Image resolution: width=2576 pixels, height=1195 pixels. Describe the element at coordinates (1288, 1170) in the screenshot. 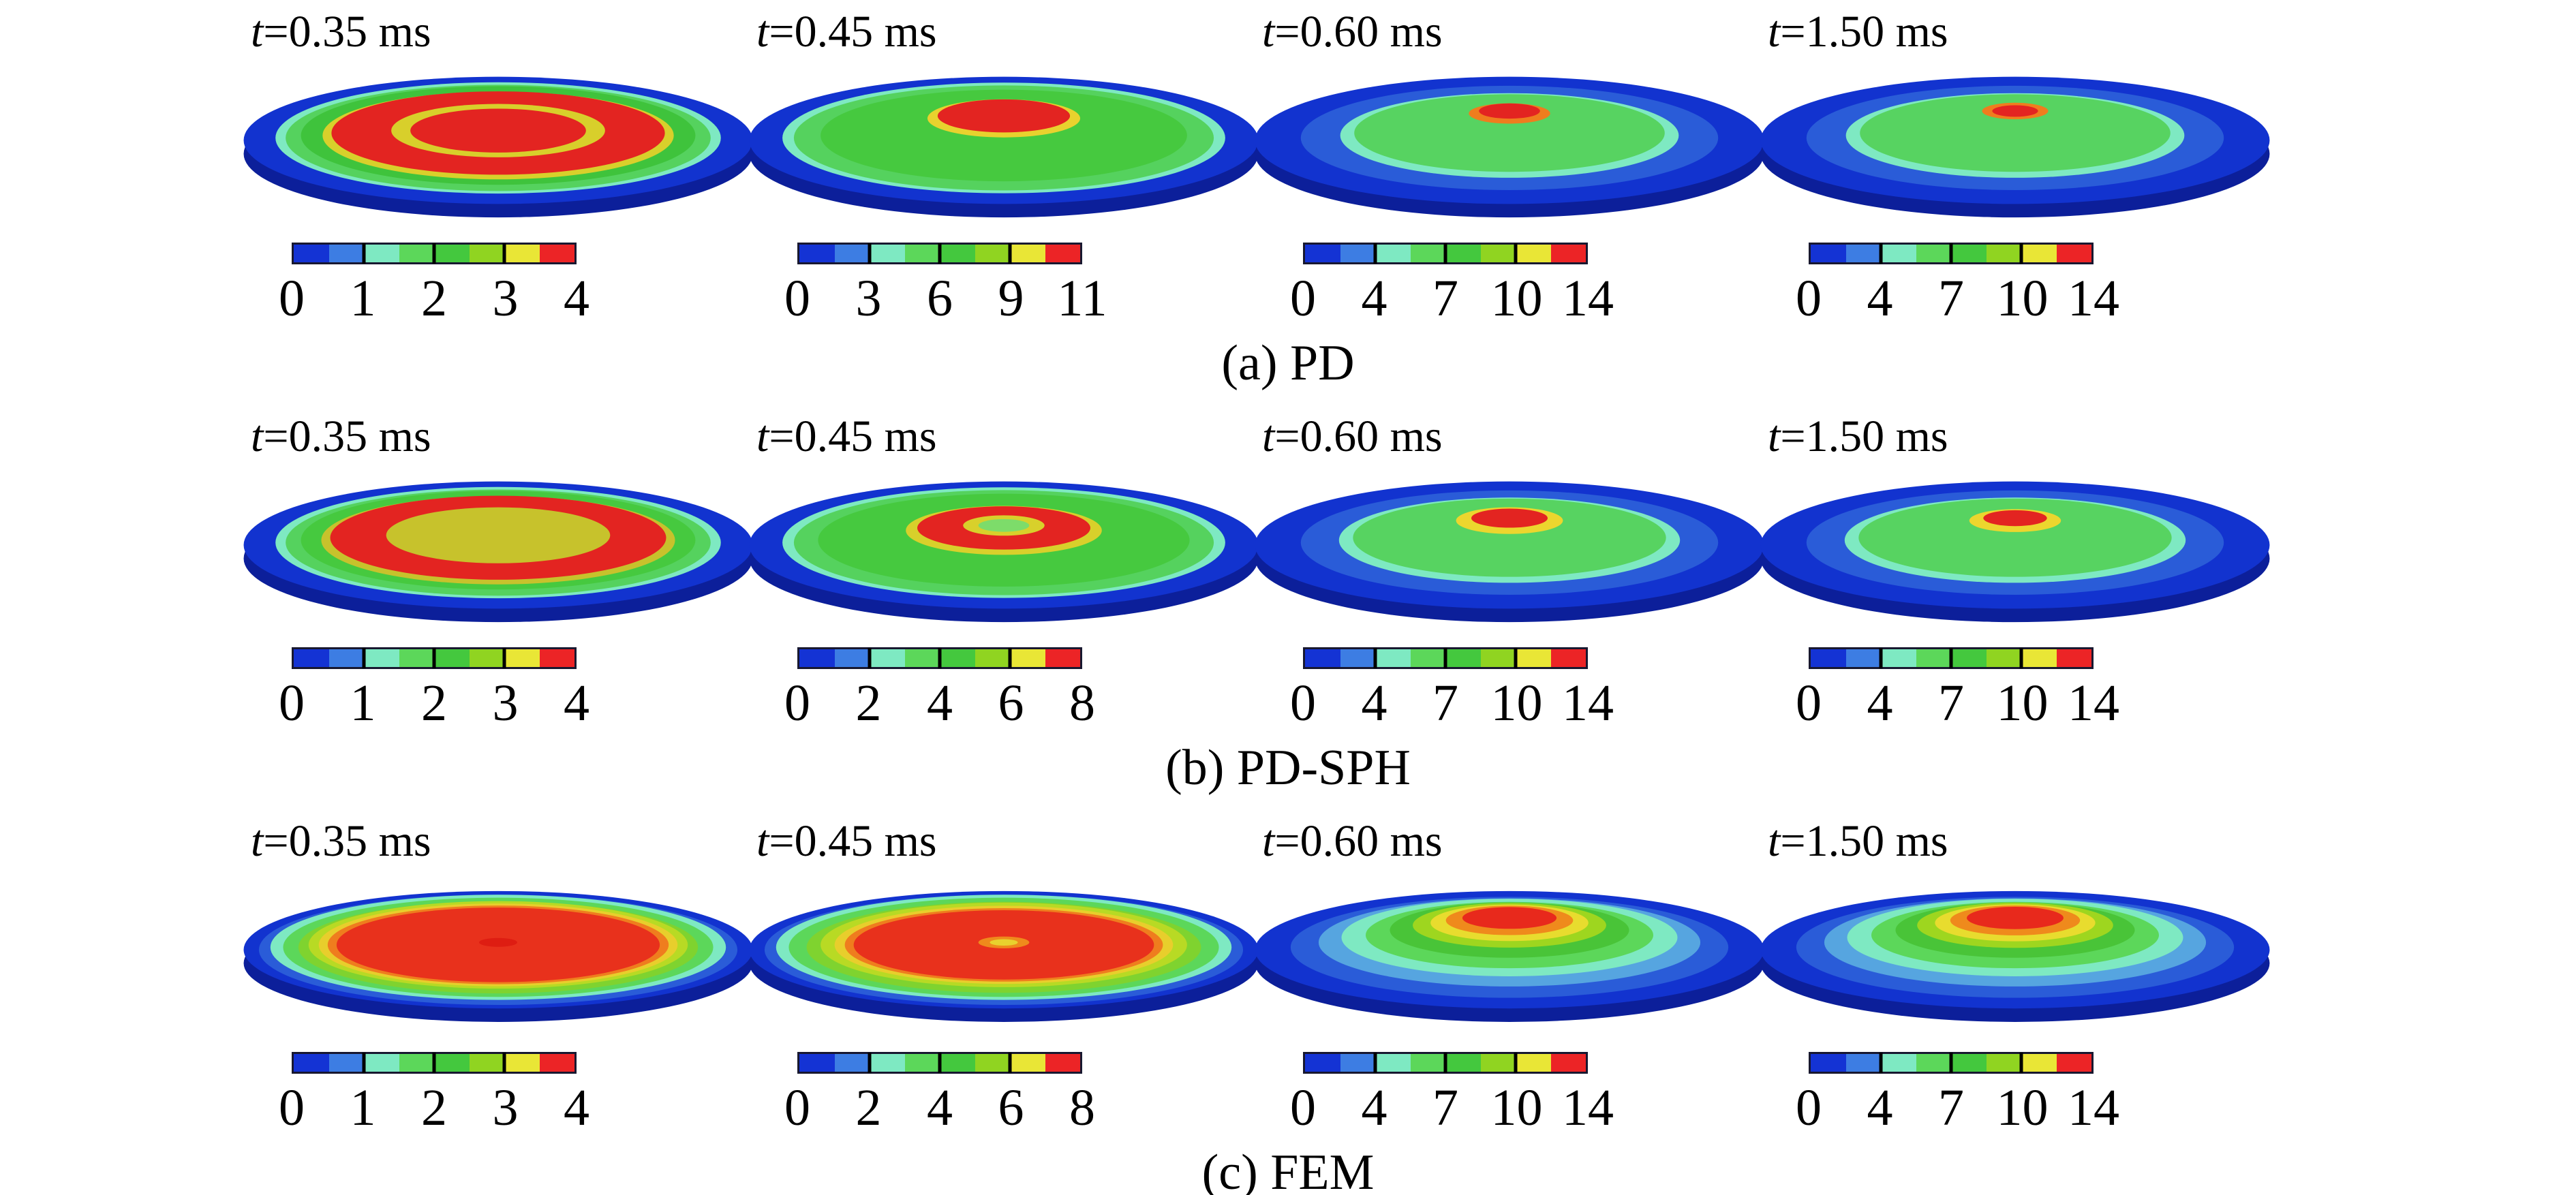

I see `row-caption: (c) FEM` at that location.